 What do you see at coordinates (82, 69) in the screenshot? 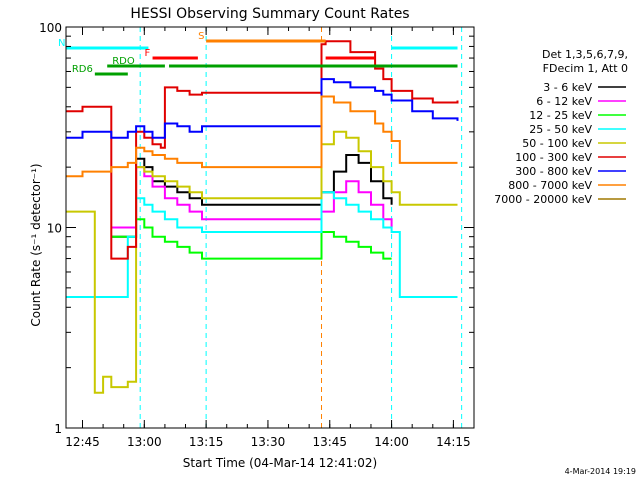
I see `flag-label-rd6: RD6` at bounding box center [82, 69].